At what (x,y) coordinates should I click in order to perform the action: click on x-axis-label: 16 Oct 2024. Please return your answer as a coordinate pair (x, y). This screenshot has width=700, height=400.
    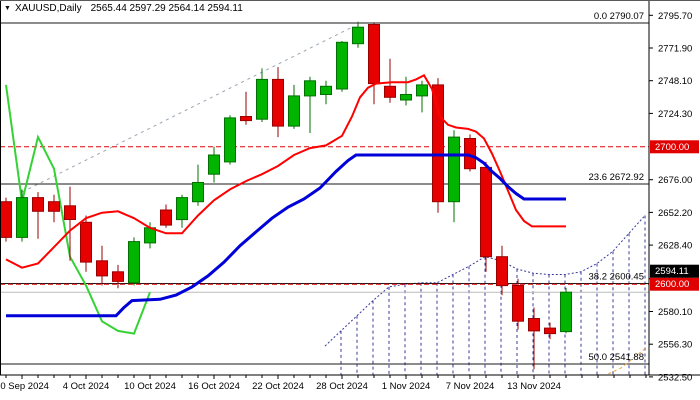
    Looking at the image, I should click on (214, 386).